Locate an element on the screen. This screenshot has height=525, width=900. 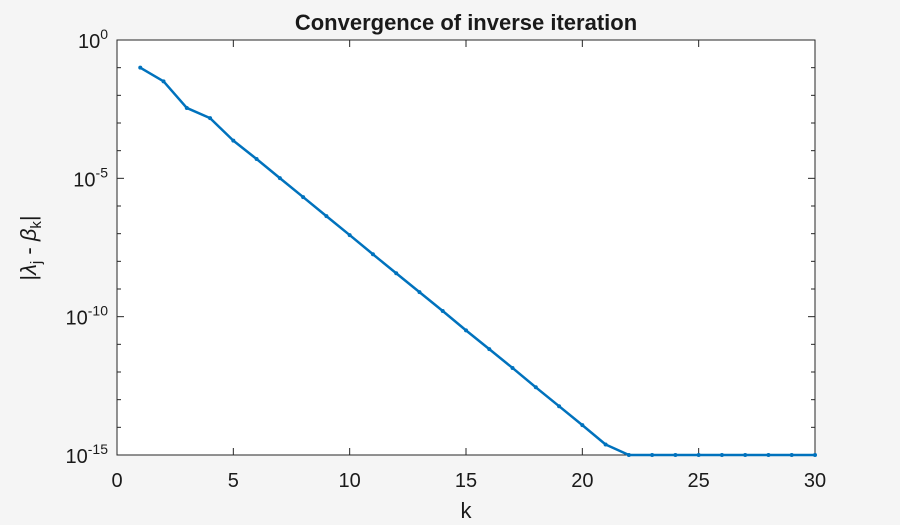
chart-title: Convergence of inverse iteration is located at coordinates (466, 22).